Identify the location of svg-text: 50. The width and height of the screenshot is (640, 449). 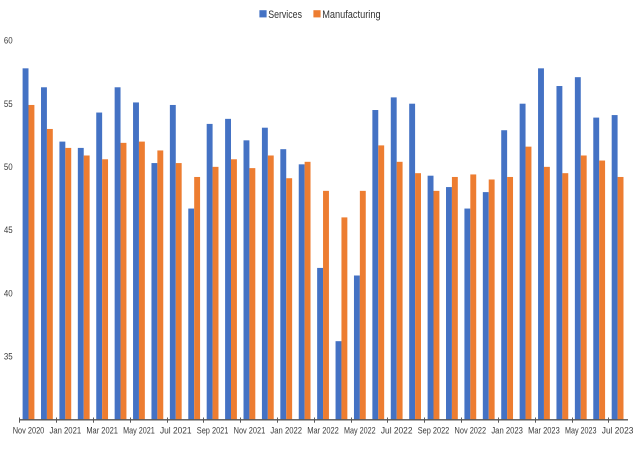
(8, 167).